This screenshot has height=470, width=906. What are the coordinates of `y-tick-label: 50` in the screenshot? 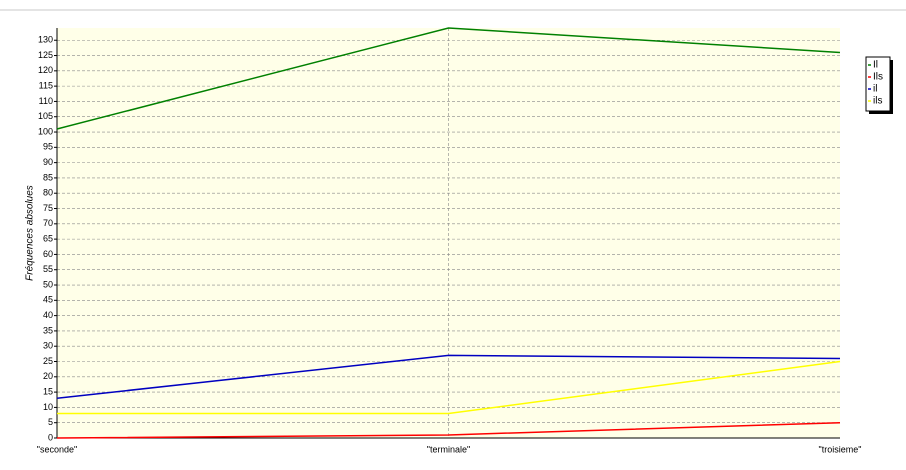 It's located at (48, 284).